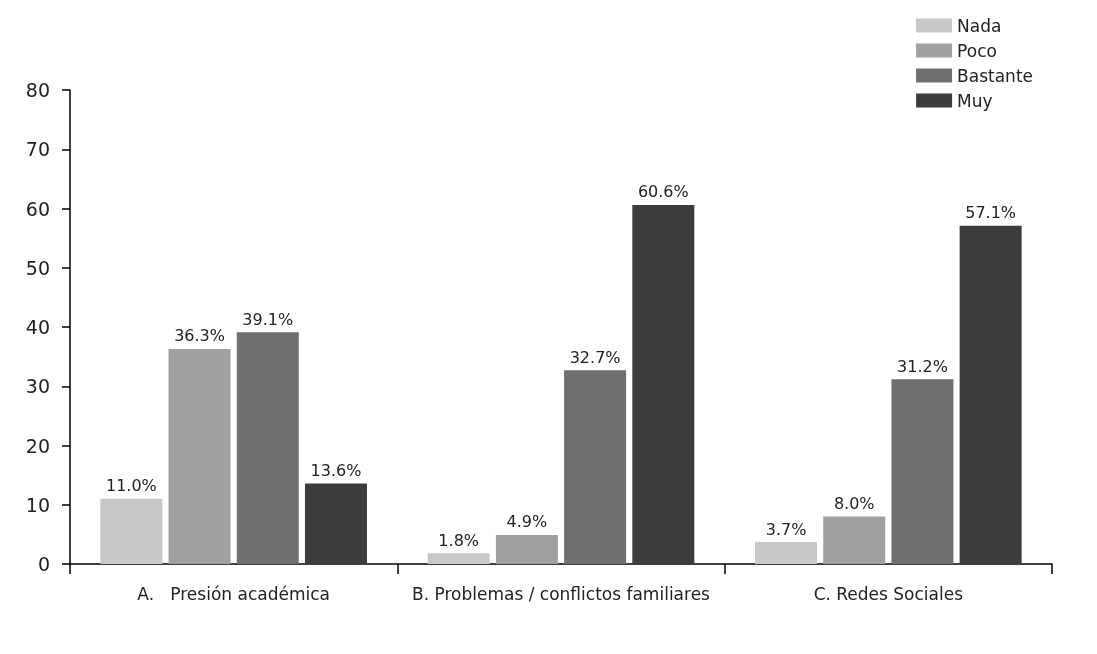 Image resolution: width=1097 pixels, height=654 pixels. Describe the element at coordinates (786, 529) in the screenshot. I see `data-label: 3.7%` at that location.